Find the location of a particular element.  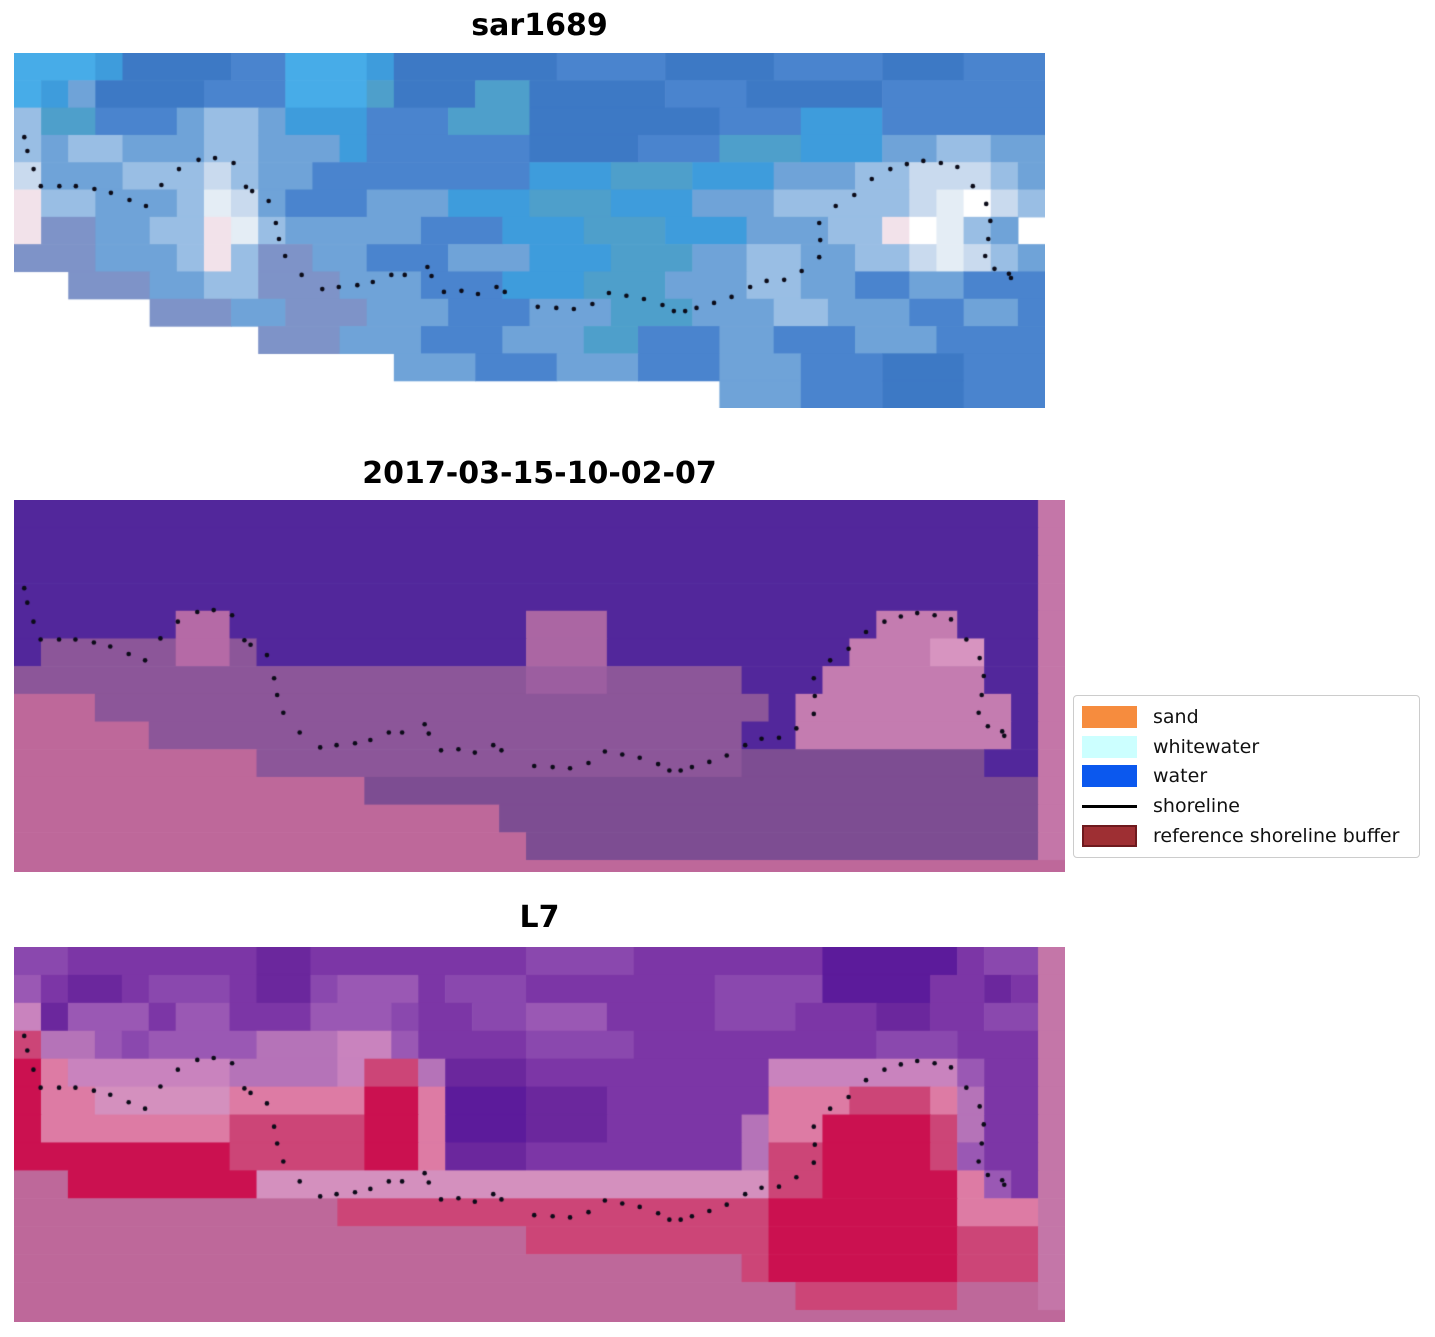

legend-item-reference-buffer: reference shoreline buffer is located at coordinates (1246, 836).